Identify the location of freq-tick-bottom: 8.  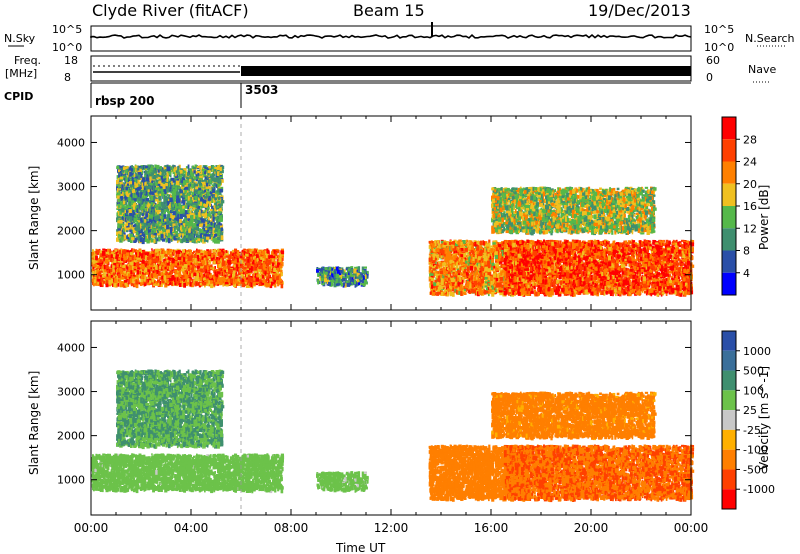
(67, 77).